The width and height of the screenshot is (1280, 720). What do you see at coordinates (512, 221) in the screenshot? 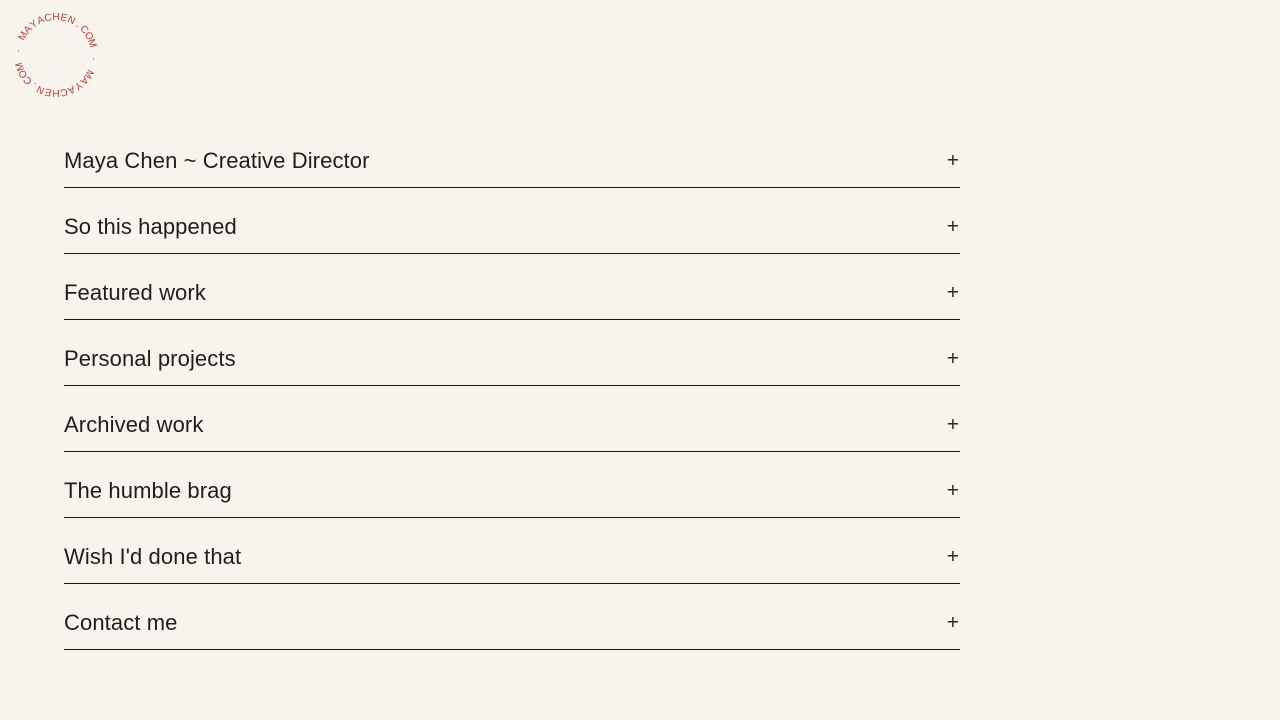
I see `accordion-item-so-this-happened: So this happened +` at bounding box center [512, 221].